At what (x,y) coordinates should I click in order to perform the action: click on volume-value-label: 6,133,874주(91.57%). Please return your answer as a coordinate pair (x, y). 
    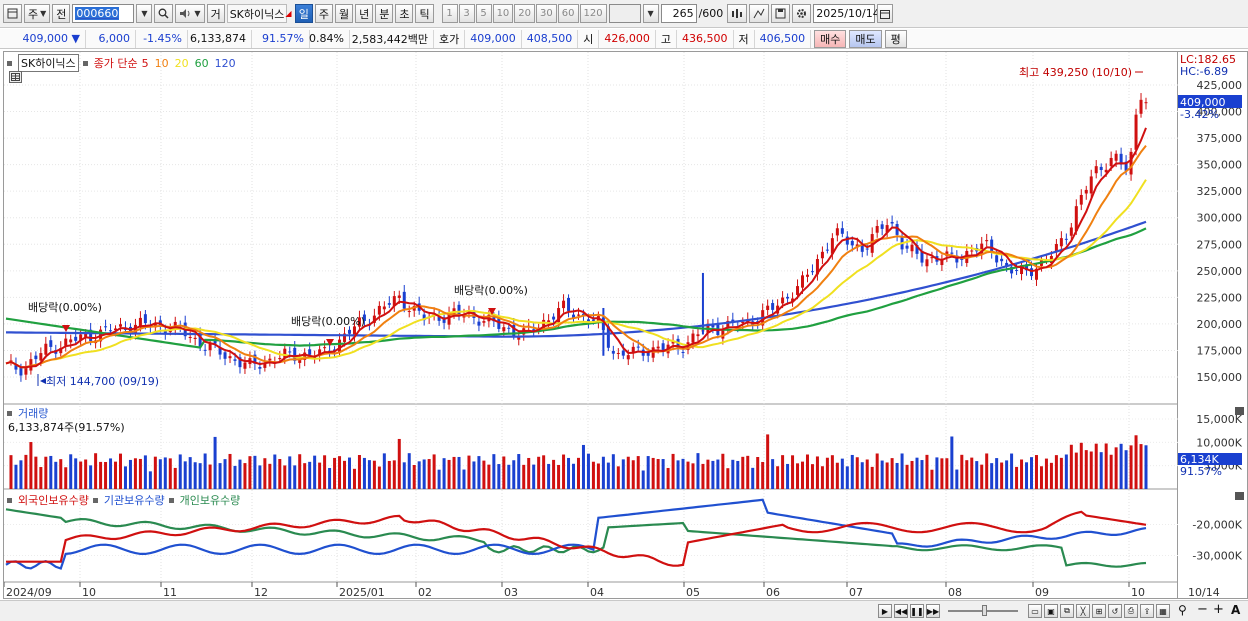
    Looking at the image, I should click on (66, 427).